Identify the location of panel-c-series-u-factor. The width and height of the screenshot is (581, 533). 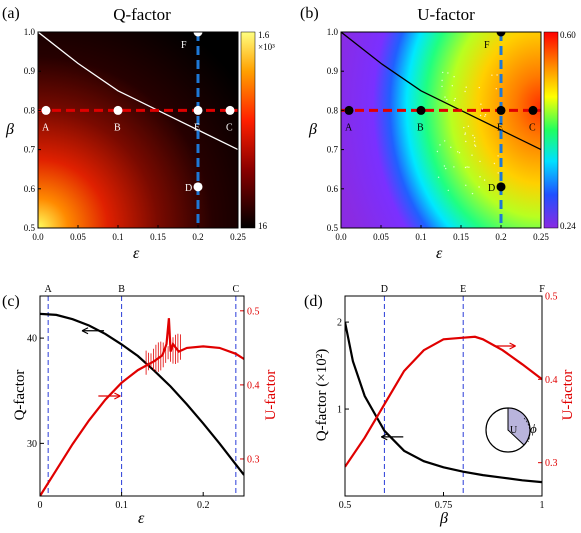
(142, 407).